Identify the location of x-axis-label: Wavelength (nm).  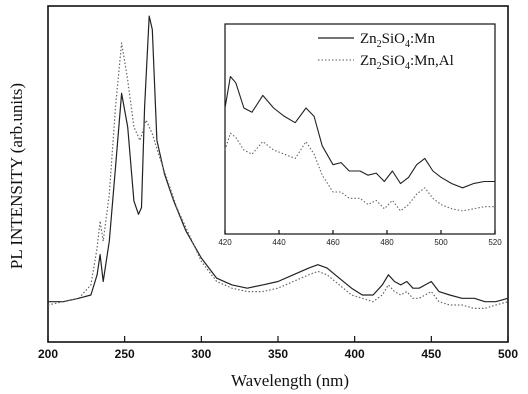
(290, 380).